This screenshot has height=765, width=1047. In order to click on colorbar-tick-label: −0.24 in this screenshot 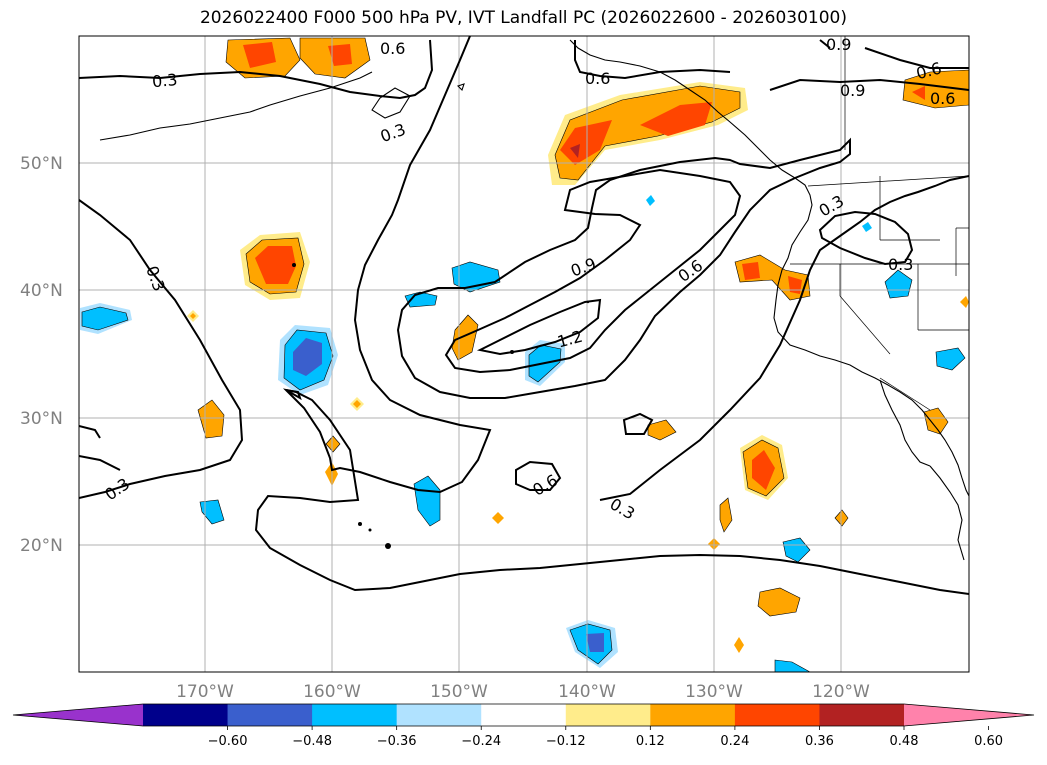, I will do `click(481, 741)`.